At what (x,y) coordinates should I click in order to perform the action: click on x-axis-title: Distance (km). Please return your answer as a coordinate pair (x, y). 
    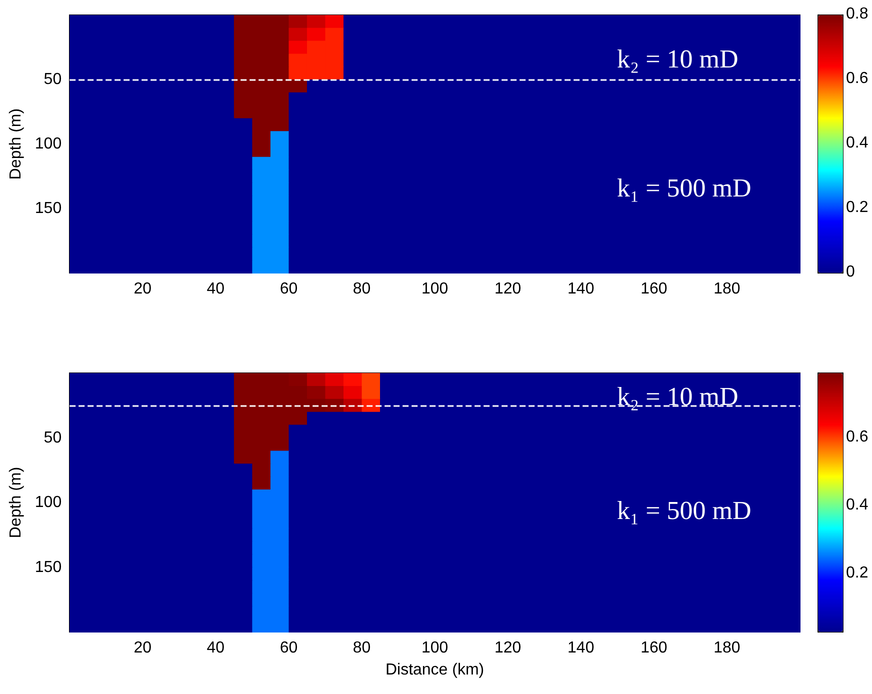
    Looking at the image, I should click on (434, 670).